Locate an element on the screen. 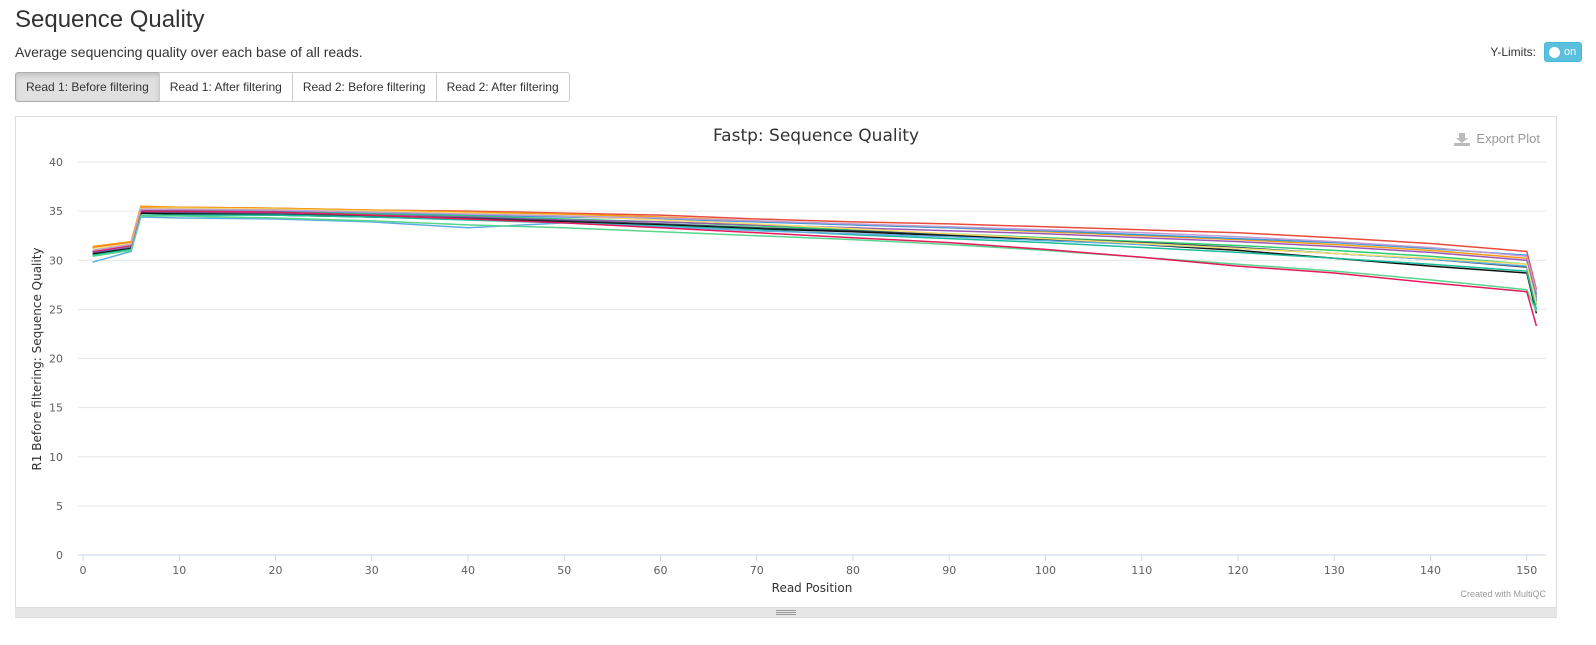  tab-read2-before: Read 2: Before filtering is located at coordinates (364, 87).